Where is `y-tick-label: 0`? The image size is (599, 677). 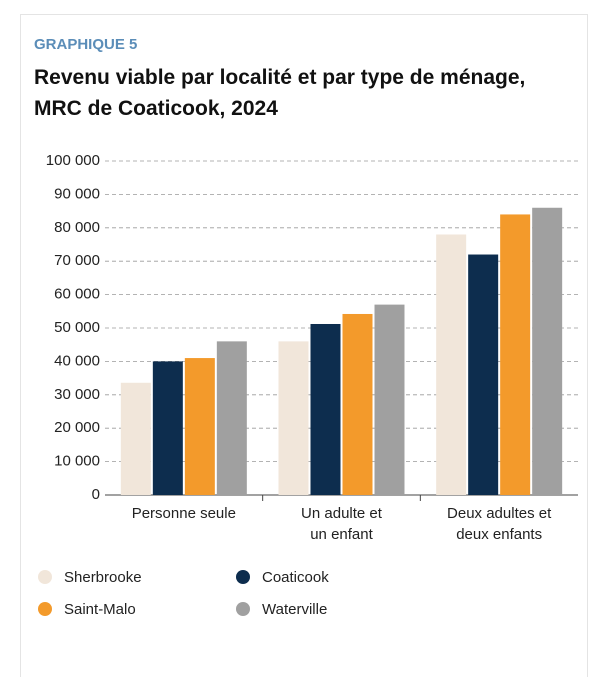 y-tick-label: 0 is located at coordinates (96, 494).